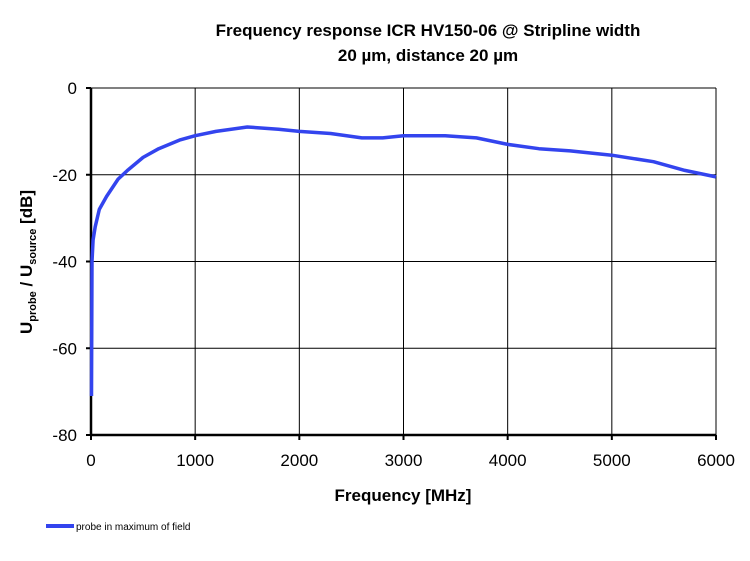 Image resolution: width=750 pixels, height=561 pixels. What do you see at coordinates (716, 460) in the screenshot?
I see `x-tick-label: 6000` at bounding box center [716, 460].